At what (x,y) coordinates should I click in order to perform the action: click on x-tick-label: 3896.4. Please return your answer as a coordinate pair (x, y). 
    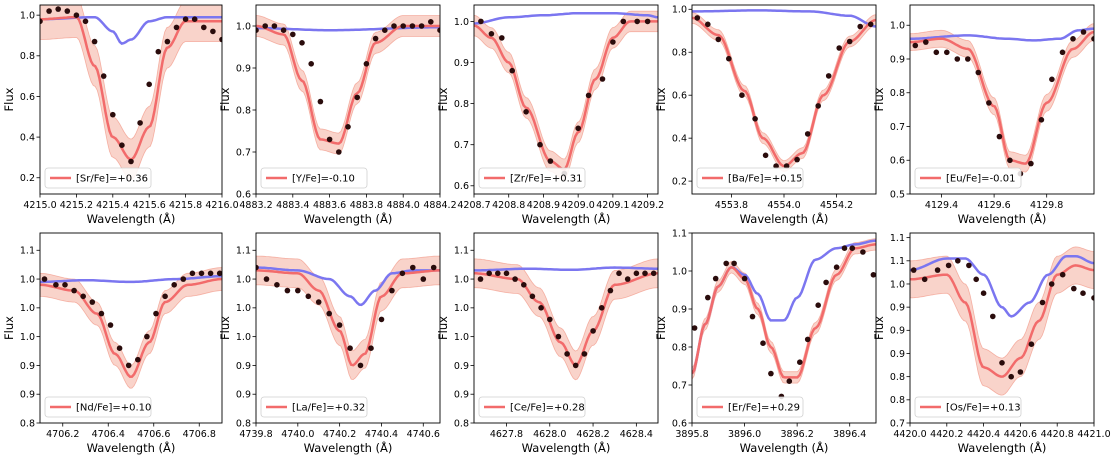
    Looking at the image, I should click on (849, 434).